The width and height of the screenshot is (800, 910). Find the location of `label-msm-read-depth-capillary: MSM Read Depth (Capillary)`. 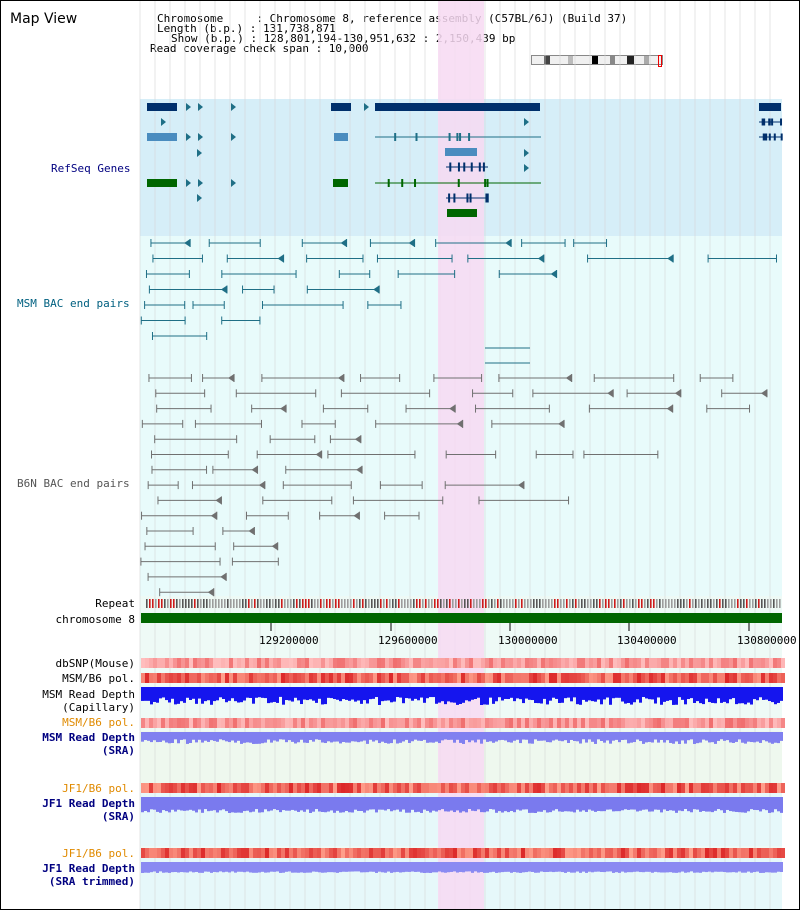

label-msm-read-depth-capillary: MSM Read Depth (Capillary) is located at coordinates (88, 701).